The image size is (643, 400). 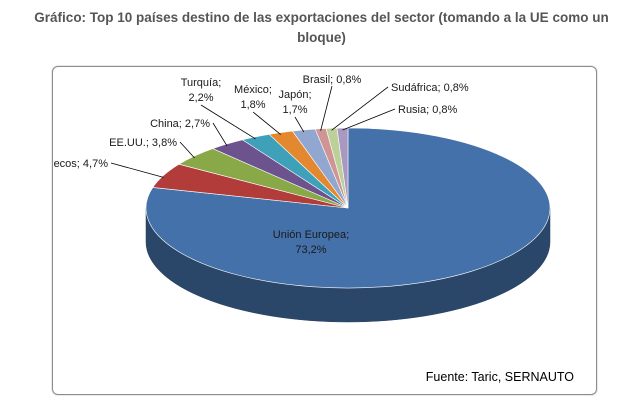 What do you see at coordinates (311, 242) in the screenshot?
I see `label-uni-n-europea: Unión Europea; 73,2%` at bounding box center [311, 242].